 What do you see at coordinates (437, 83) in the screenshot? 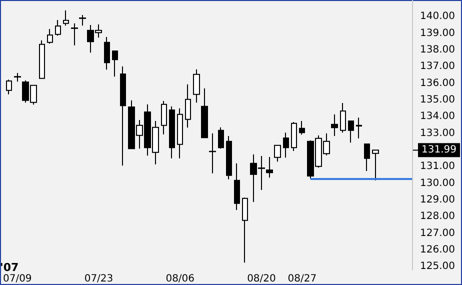
I see `y-tick-label: 136.00` at bounding box center [437, 83].